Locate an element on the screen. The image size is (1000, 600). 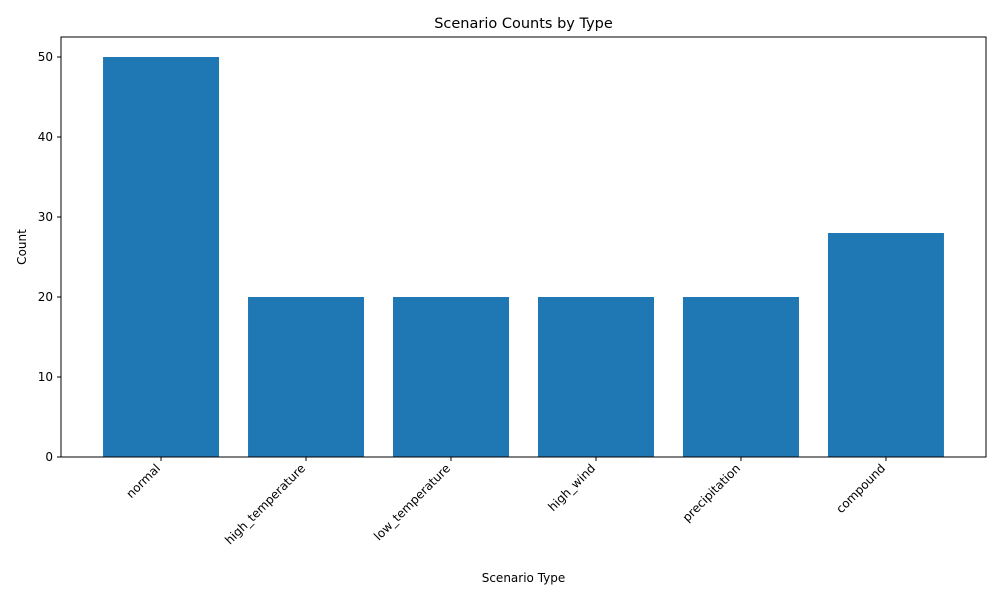
bar-high_temperature is located at coordinates (306, 377).